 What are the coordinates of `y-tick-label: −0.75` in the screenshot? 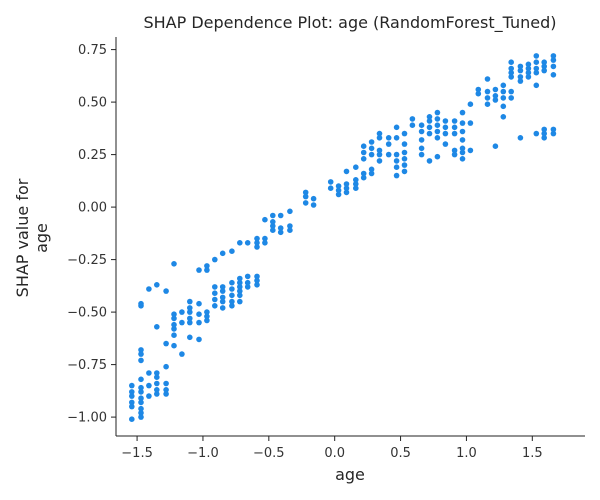 It's located at (87, 365).